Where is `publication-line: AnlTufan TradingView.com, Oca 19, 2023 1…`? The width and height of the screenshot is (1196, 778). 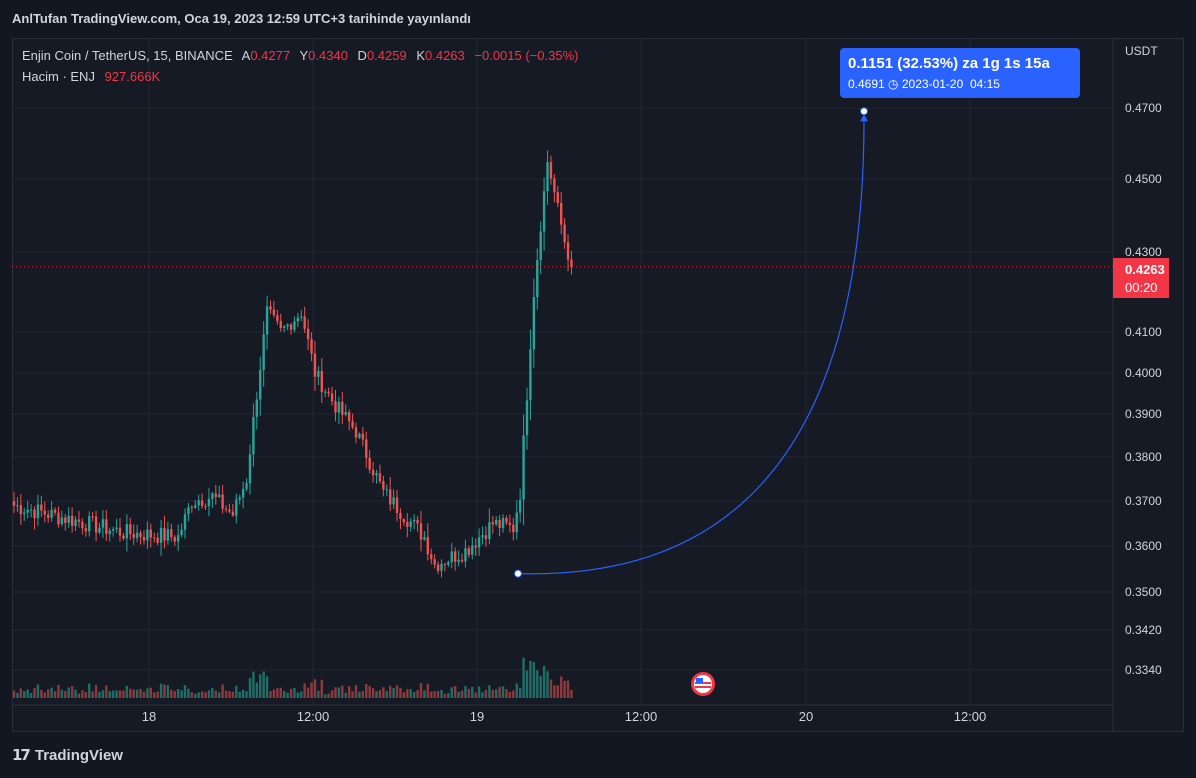 publication-line: AnlTufan TradingView.com, Oca 19, 2023 1… is located at coordinates (241, 18).